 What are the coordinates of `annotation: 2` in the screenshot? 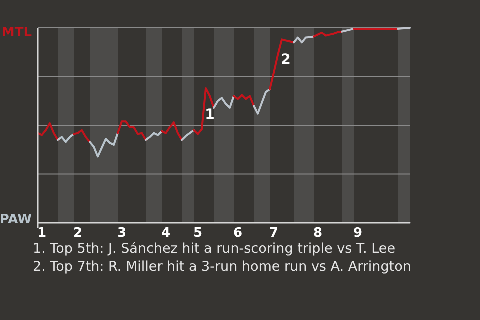 It's located at (286, 60).